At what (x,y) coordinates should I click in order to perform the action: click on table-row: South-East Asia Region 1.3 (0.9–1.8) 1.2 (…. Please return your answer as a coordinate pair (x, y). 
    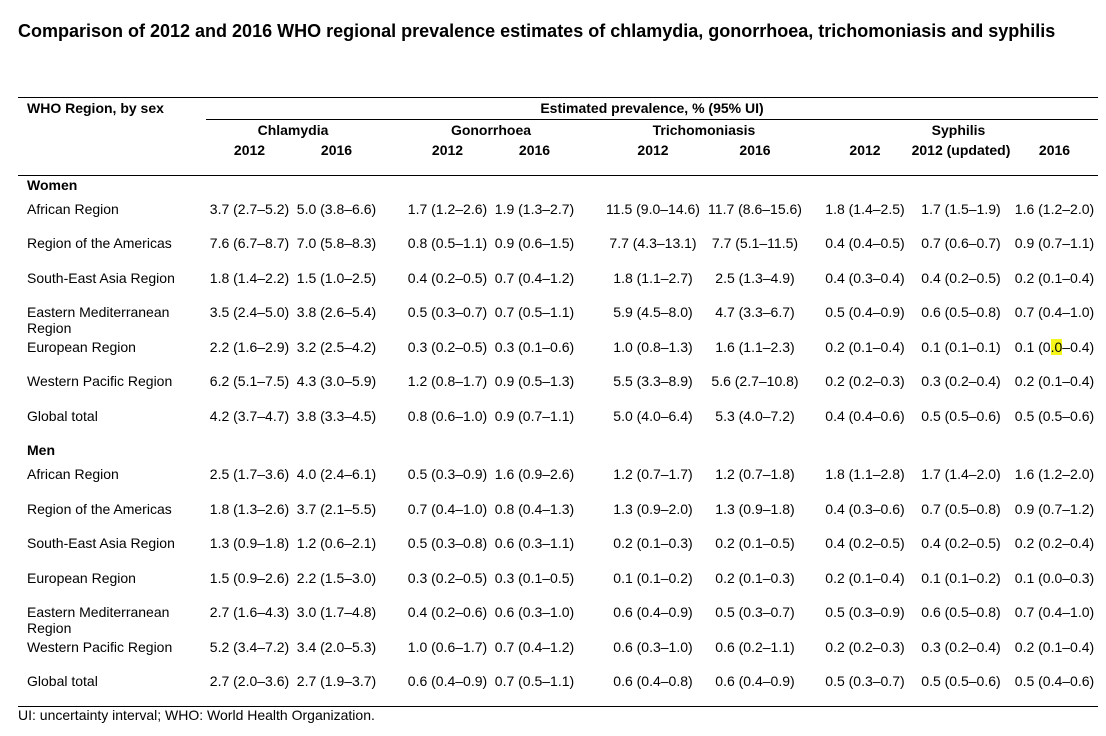
    Looking at the image, I should click on (558, 551).